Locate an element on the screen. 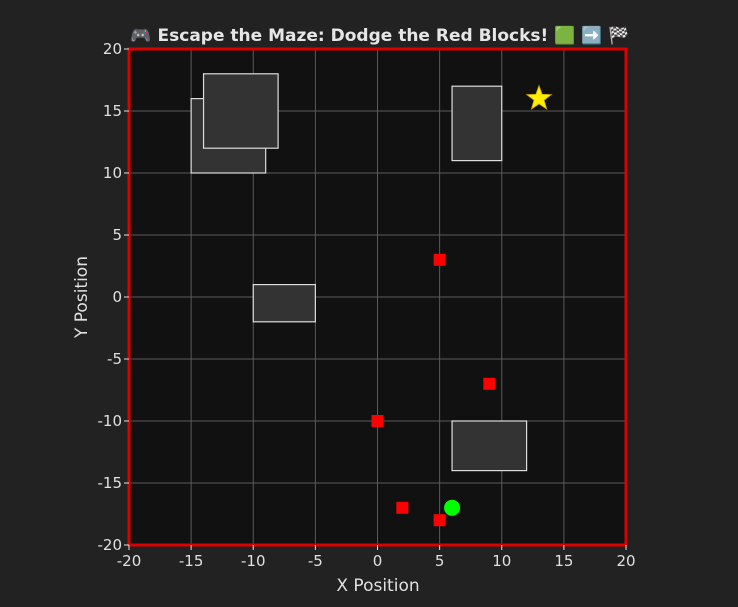 This screenshot has height=607, width=738. y-axis-label: Y Position is located at coordinates (82, 297).